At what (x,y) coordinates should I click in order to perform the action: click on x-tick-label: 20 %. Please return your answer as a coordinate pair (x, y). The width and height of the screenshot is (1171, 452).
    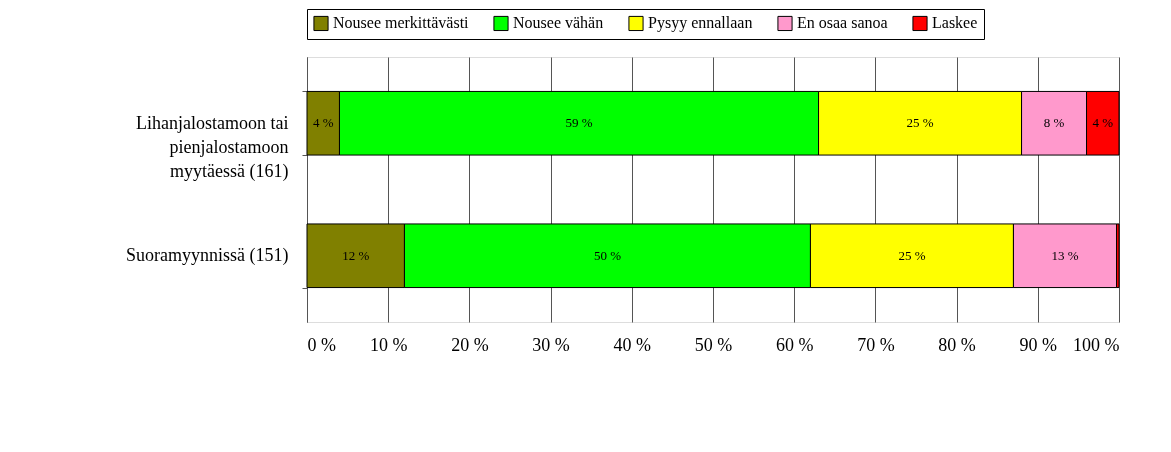
    Looking at the image, I should click on (470, 344).